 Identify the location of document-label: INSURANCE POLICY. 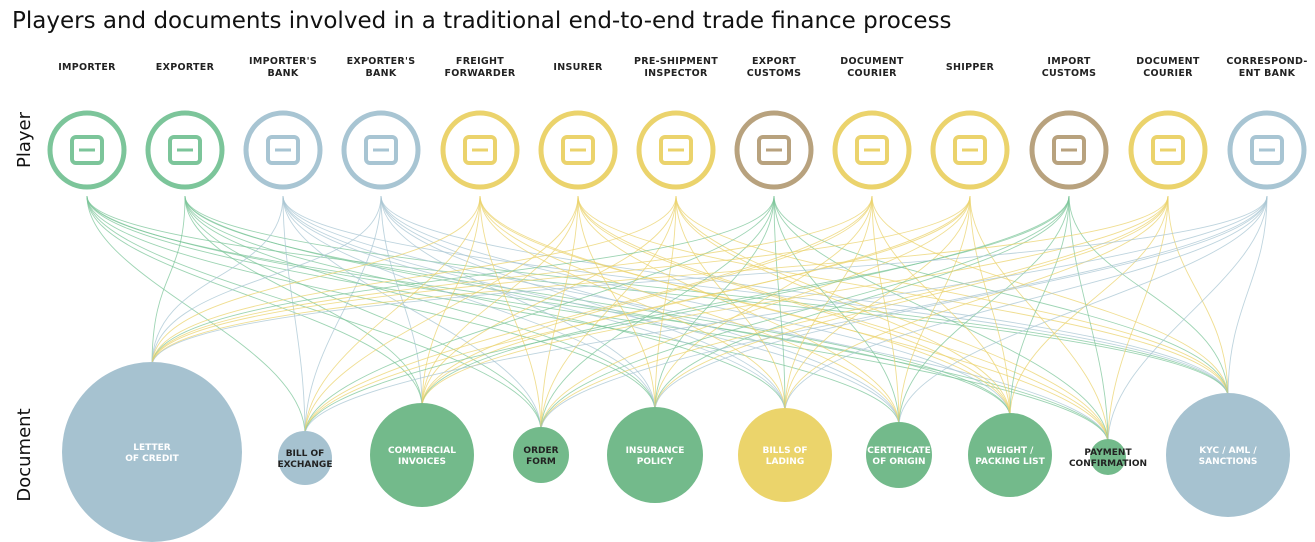
(655, 456).